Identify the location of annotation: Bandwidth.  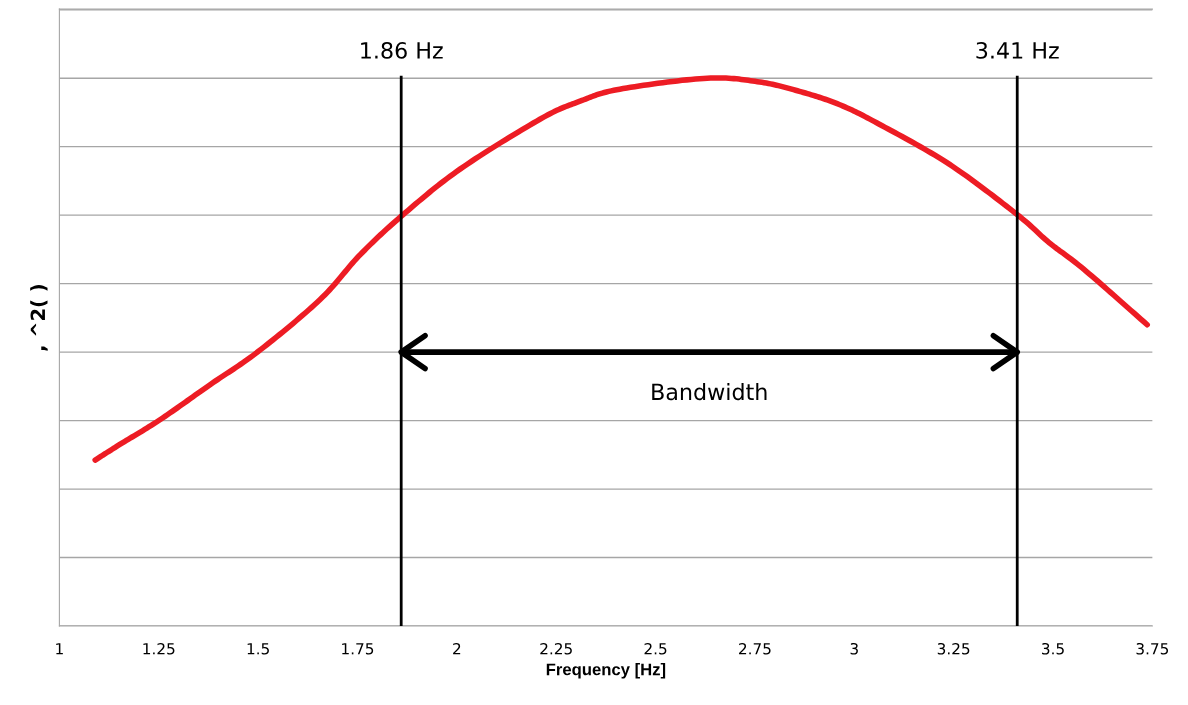
(709, 392).